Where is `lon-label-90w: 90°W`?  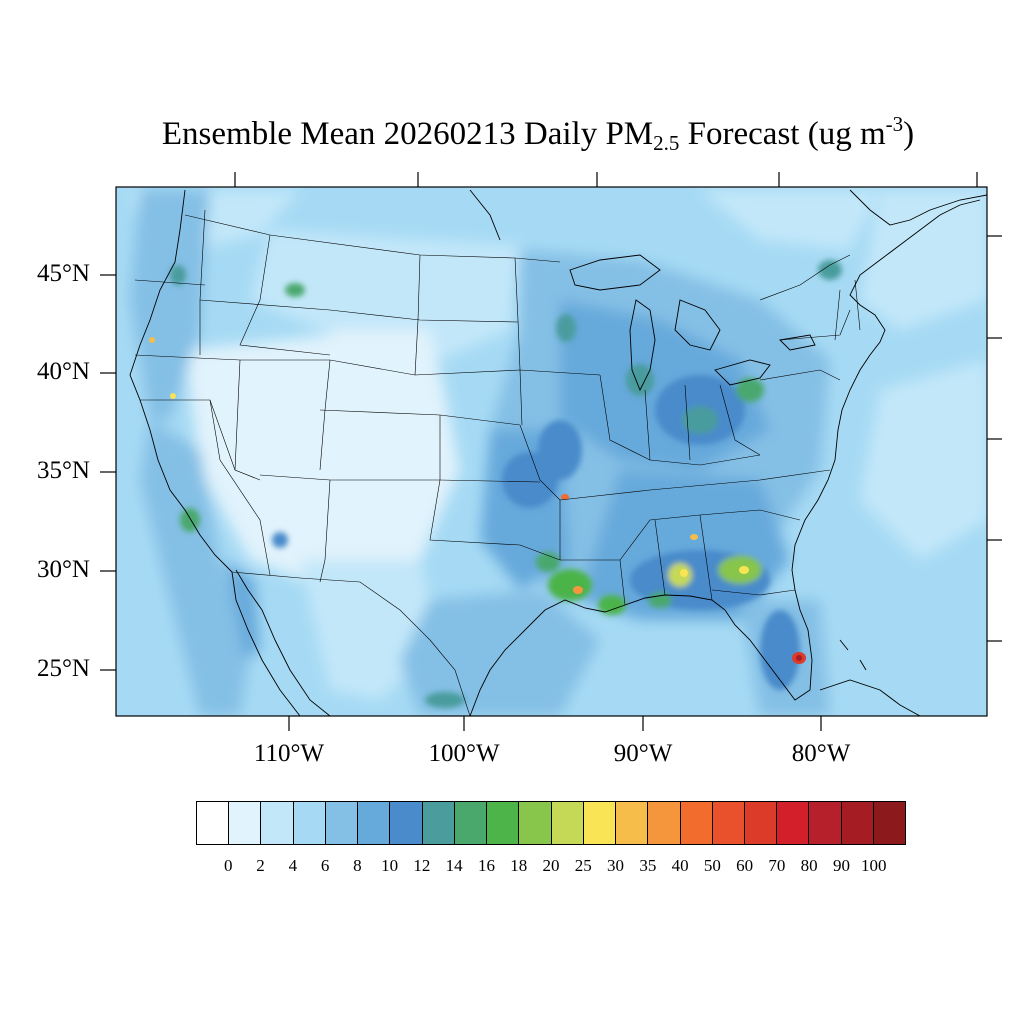 lon-label-90w: 90°W is located at coordinates (643, 753).